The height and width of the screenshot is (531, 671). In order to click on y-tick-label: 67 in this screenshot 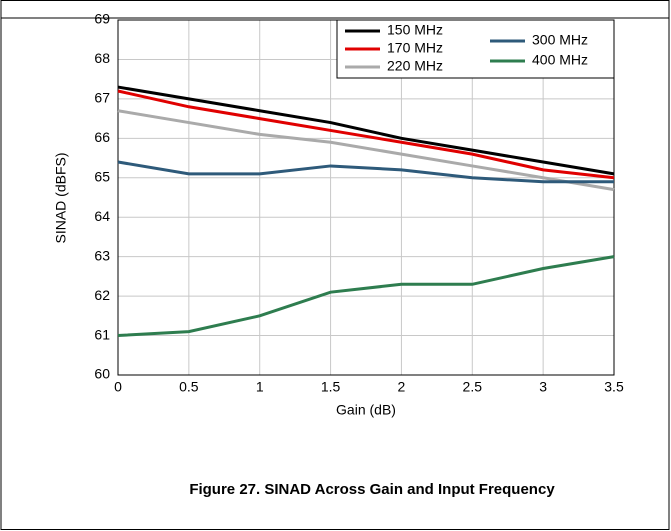, I will do `click(102, 98)`.